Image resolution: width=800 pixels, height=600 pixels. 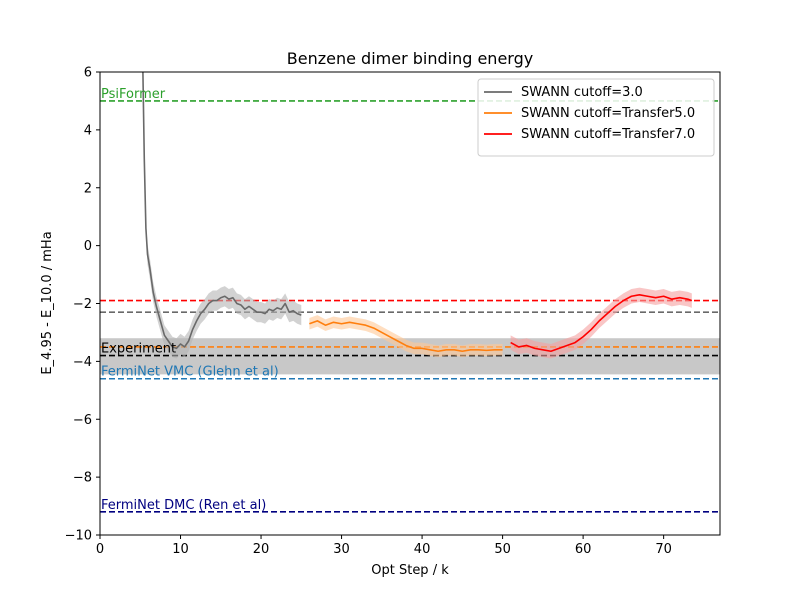 What do you see at coordinates (88, 130) in the screenshot?
I see `y-tick-label: 4` at bounding box center [88, 130].